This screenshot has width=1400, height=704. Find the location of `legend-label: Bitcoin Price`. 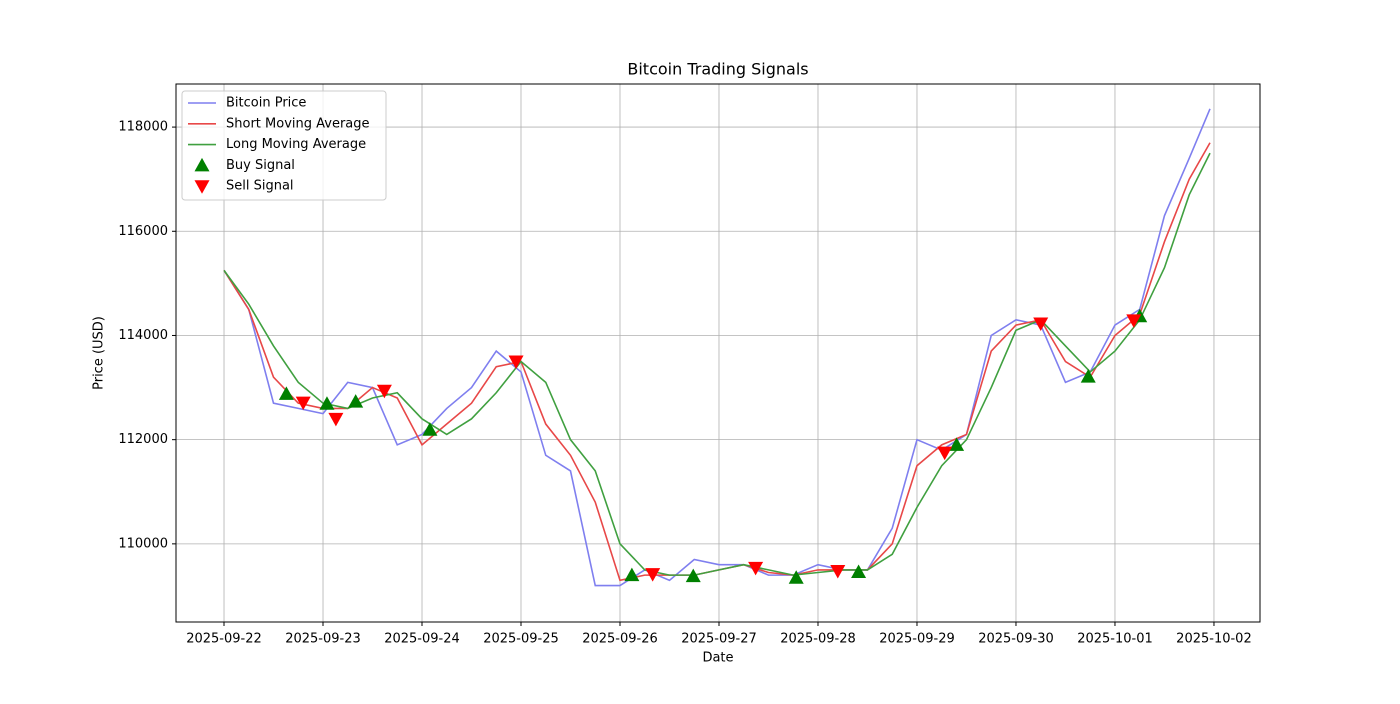

legend-label: Bitcoin Price is located at coordinates (266, 103).